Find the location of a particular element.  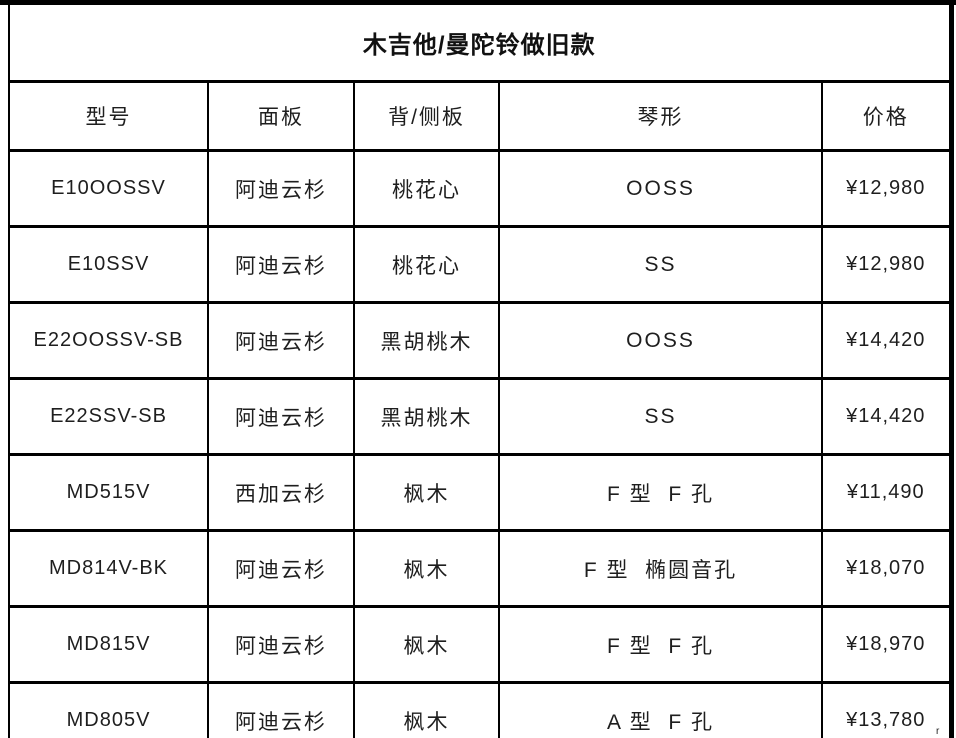

table-title-row: 木吉他/曼陀铃做旧款 is located at coordinates (480, 44).